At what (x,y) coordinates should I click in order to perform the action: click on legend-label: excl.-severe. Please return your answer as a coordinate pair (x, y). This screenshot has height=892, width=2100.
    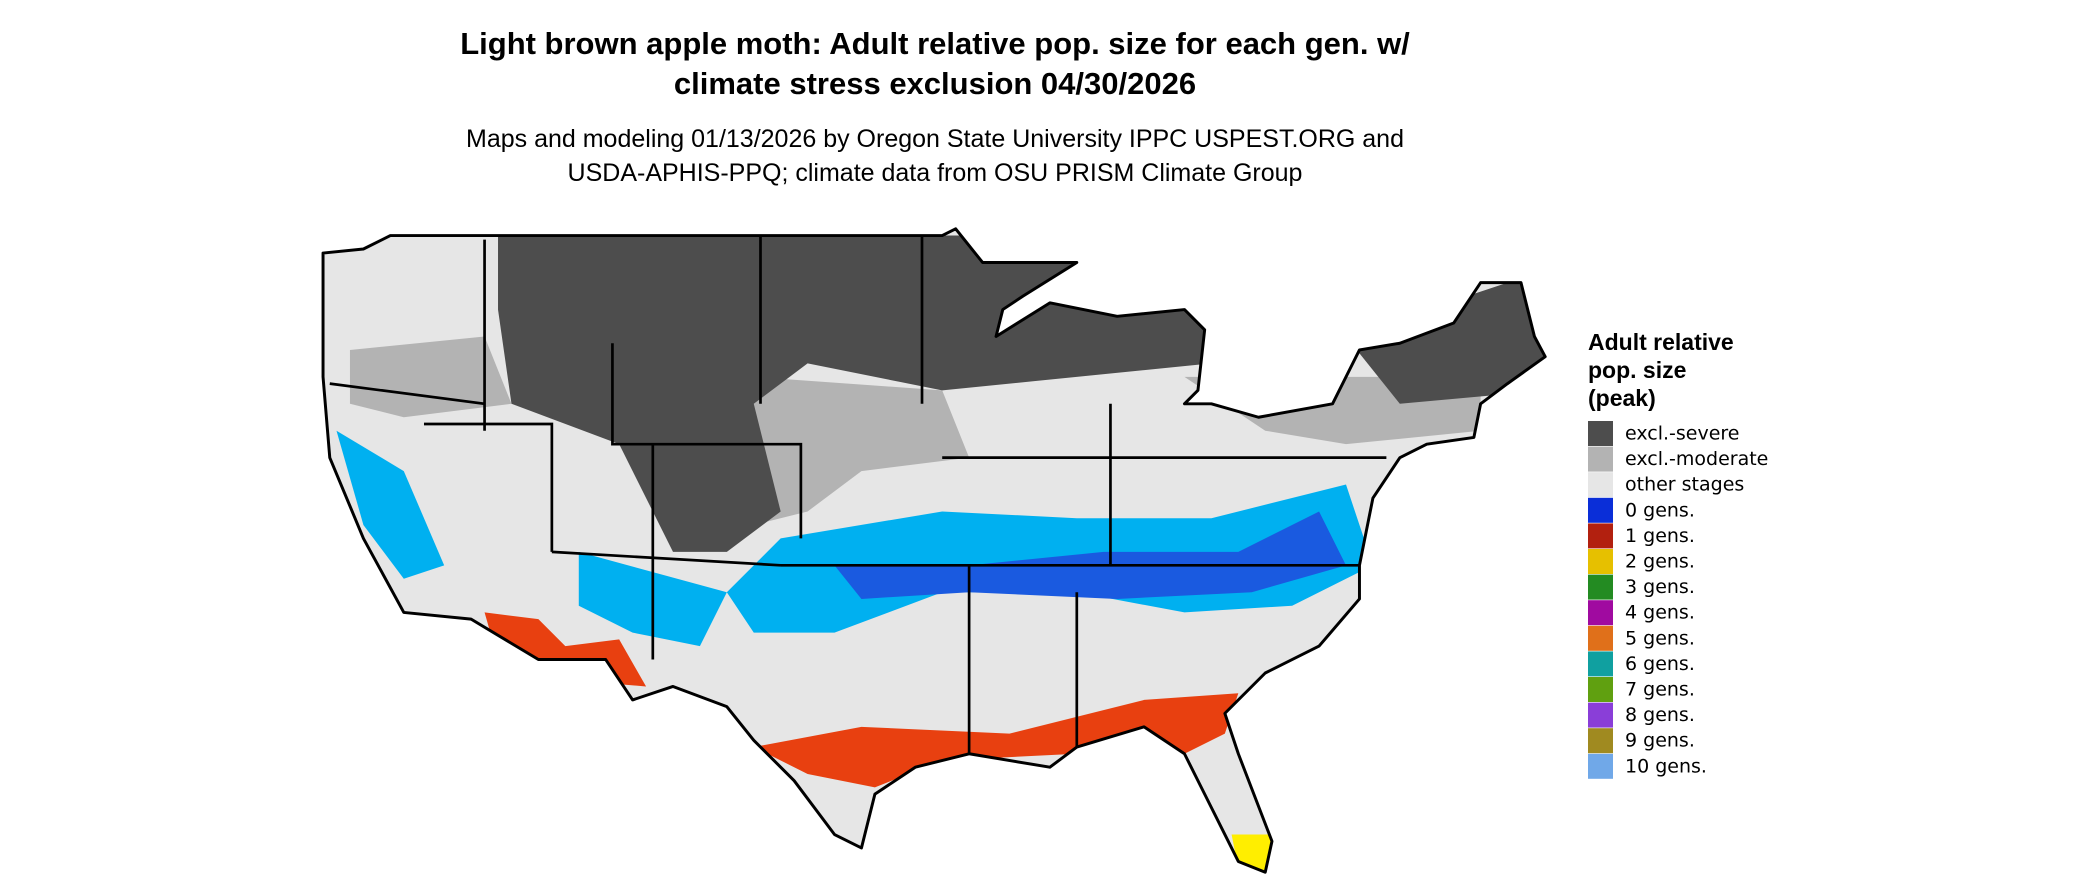
    Looking at the image, I should click on (1682, 434).